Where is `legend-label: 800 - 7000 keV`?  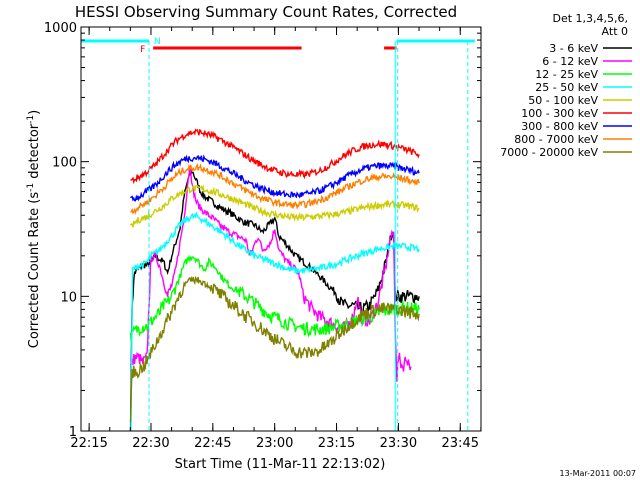
legend-label: 800 - 7000 keV is located at coordinates (556, 139).